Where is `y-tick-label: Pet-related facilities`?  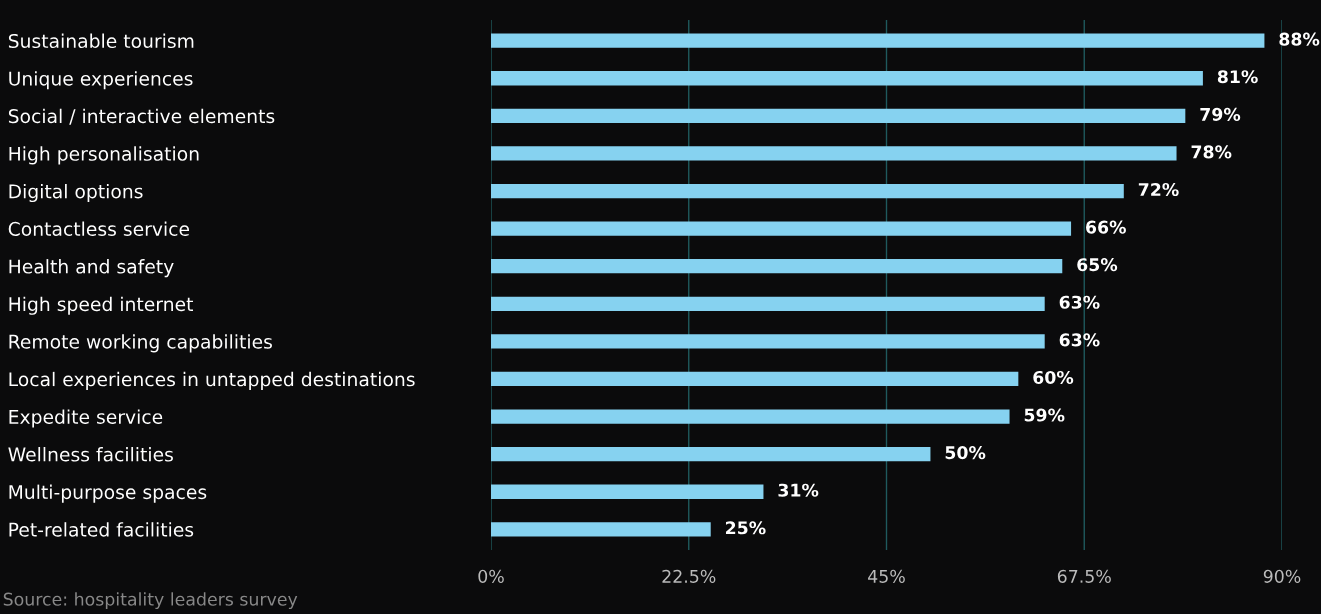
y-tick-label: Pet-related facilities is located at coordinates (101, 529).